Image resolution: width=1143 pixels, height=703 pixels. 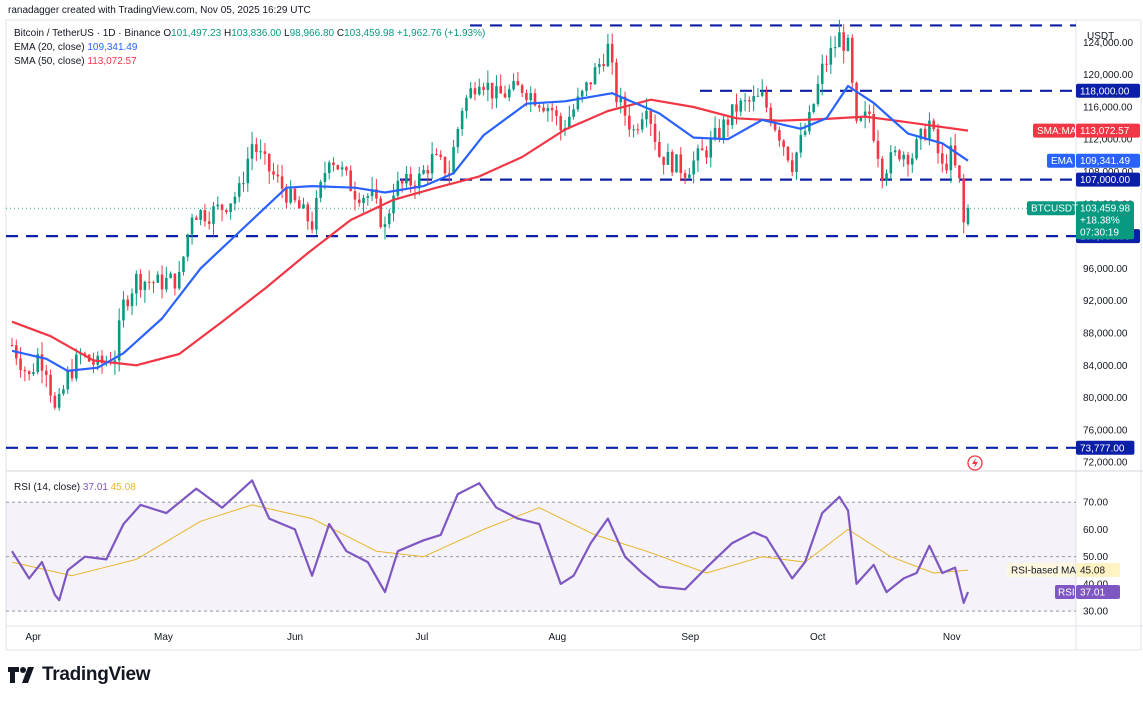 What do you see at coordinates (952, 637) in the screenshot?
I see `time-tick-label: Nov` at bounding box center [952, 637].